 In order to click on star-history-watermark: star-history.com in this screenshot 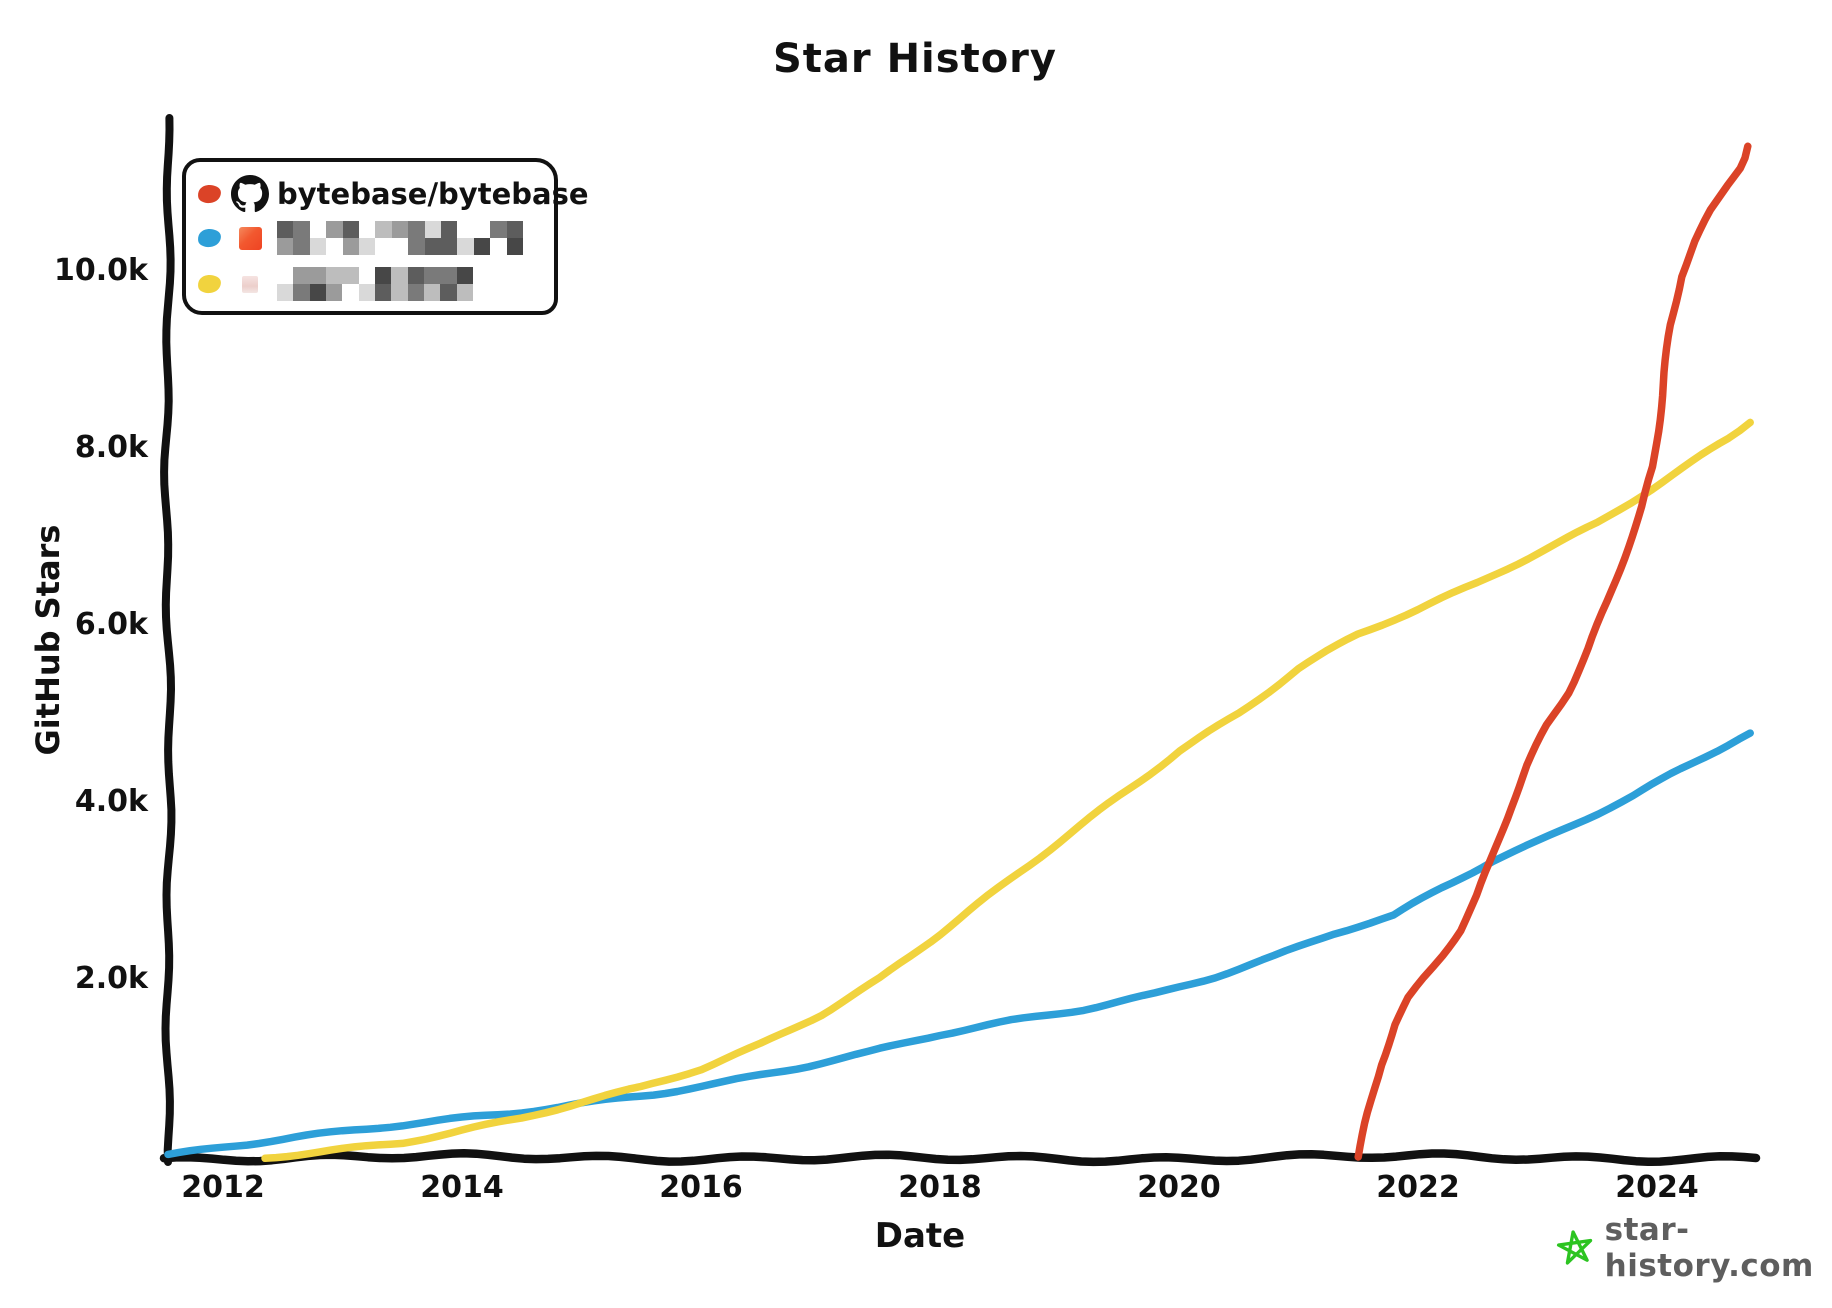, I will do `click(1694, 1248)`.